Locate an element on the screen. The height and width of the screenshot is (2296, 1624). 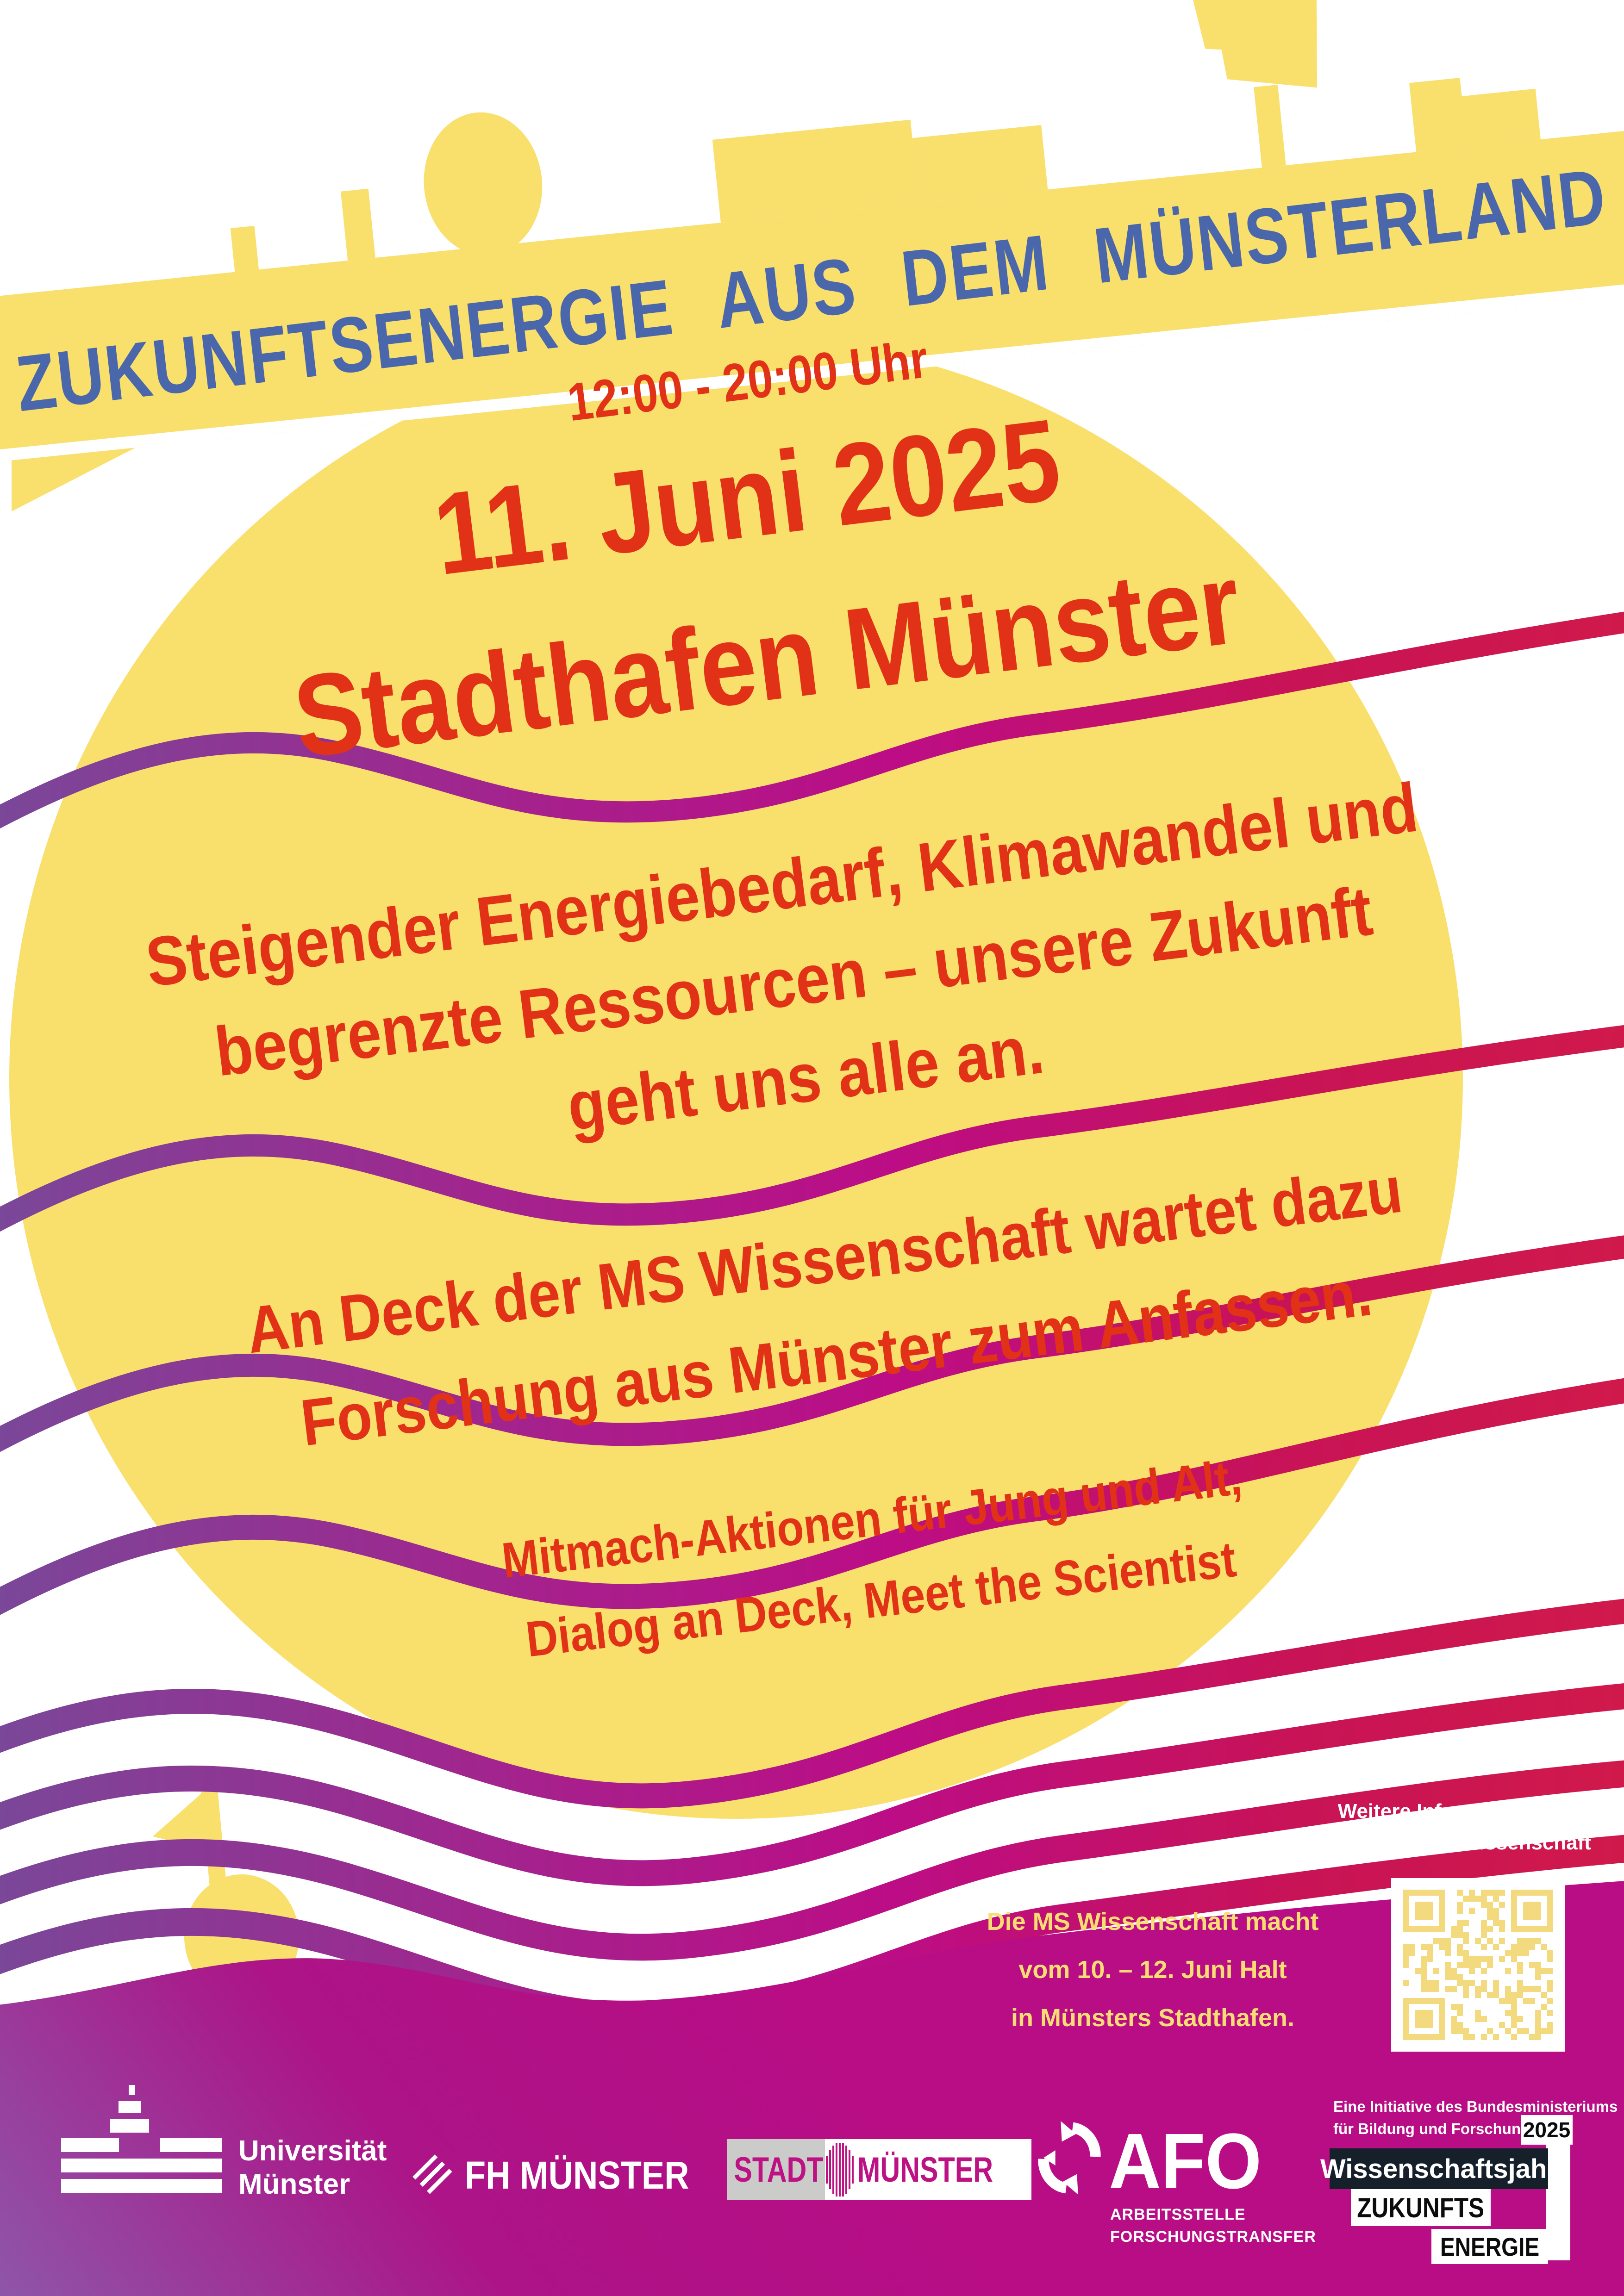
stadt-muenster-logo: STADT MÜNSTER is located at coordinates (879, 2169).